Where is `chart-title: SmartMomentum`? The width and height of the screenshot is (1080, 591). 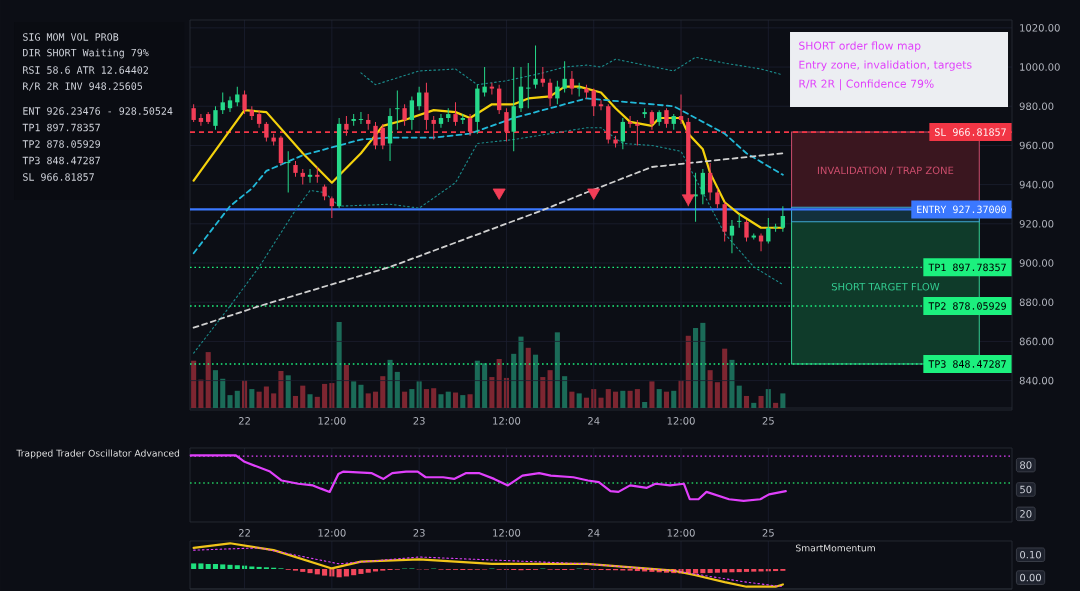
chart-title: SmartMomentum is located at coordinates (835, 548).